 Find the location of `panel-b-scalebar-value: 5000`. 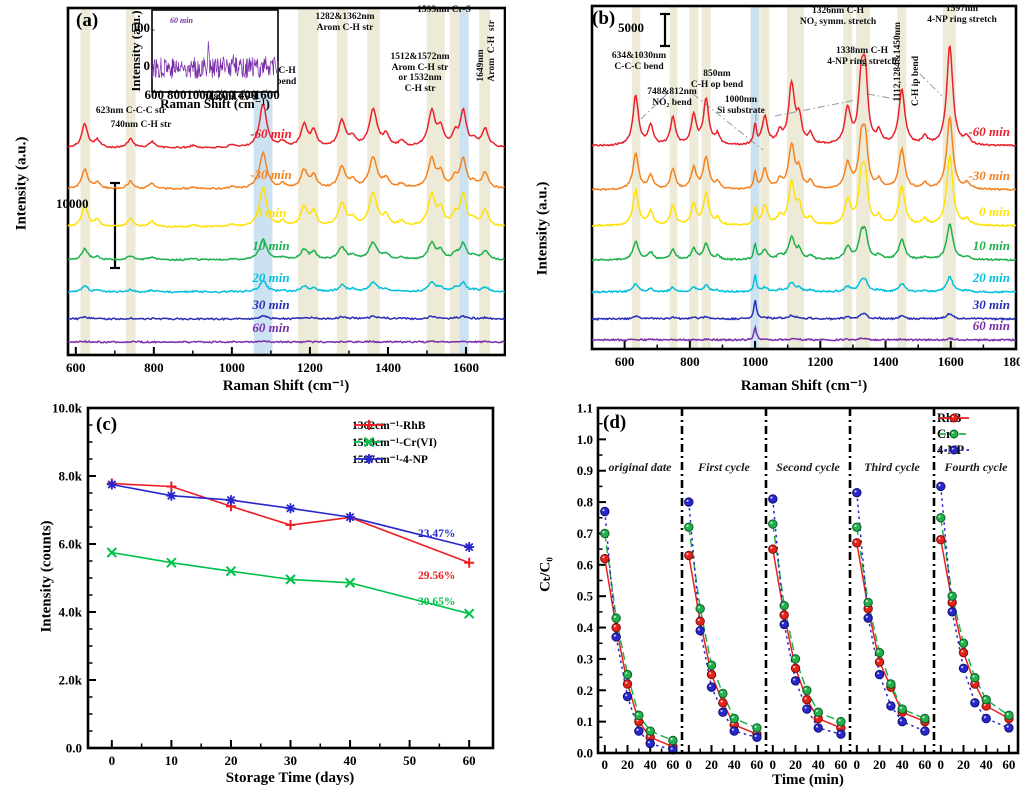

panel-b-scalebar-value: 5000 is located at coordinates (631, 27).